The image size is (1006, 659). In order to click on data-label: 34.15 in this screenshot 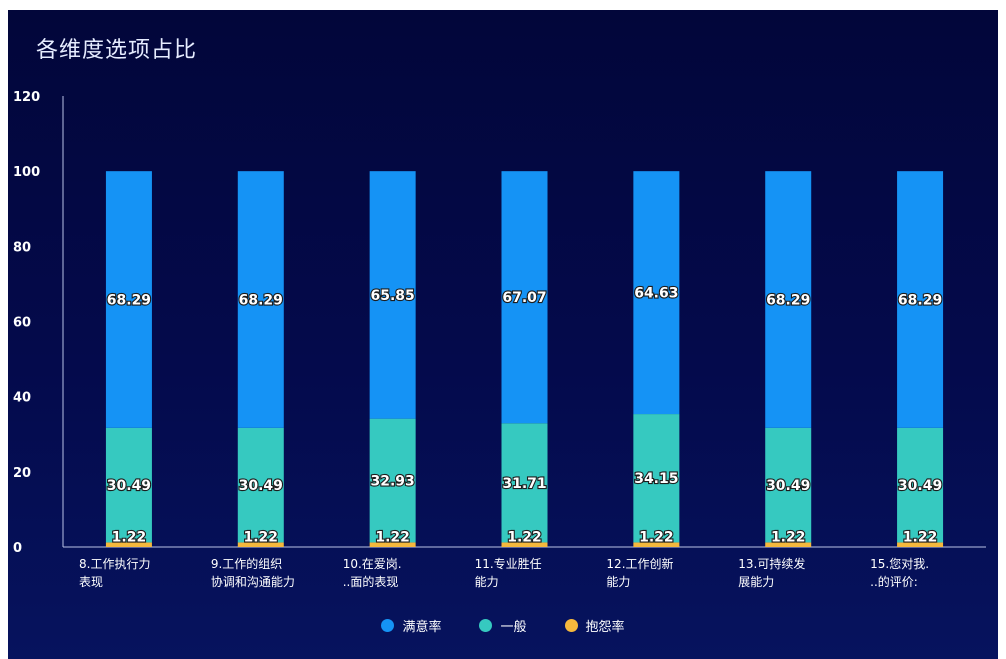, I will do `click(656, 479)`.